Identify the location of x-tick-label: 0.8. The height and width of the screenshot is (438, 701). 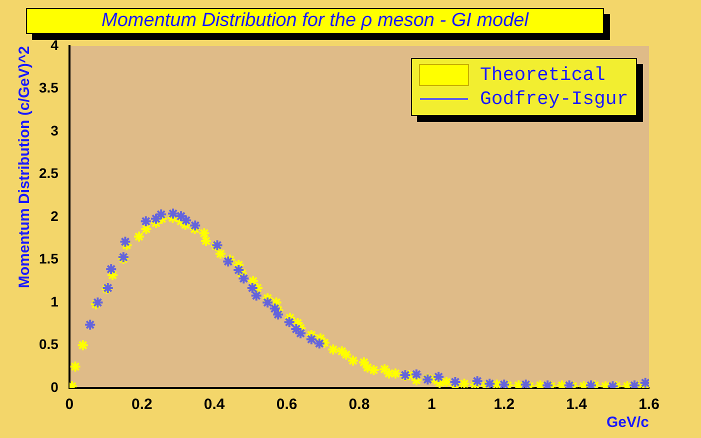
(359, 405).